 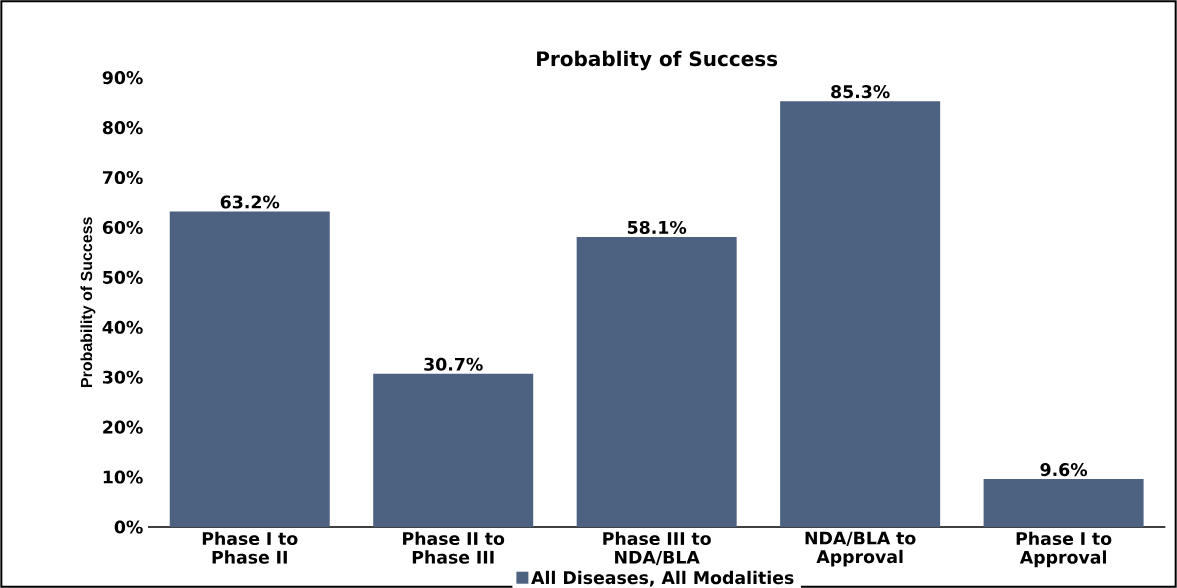 What do you see at coordinates (657, 60) in the screenshot?
I see `chart-title: Probablity of Success` at bounding box center [657, 60].